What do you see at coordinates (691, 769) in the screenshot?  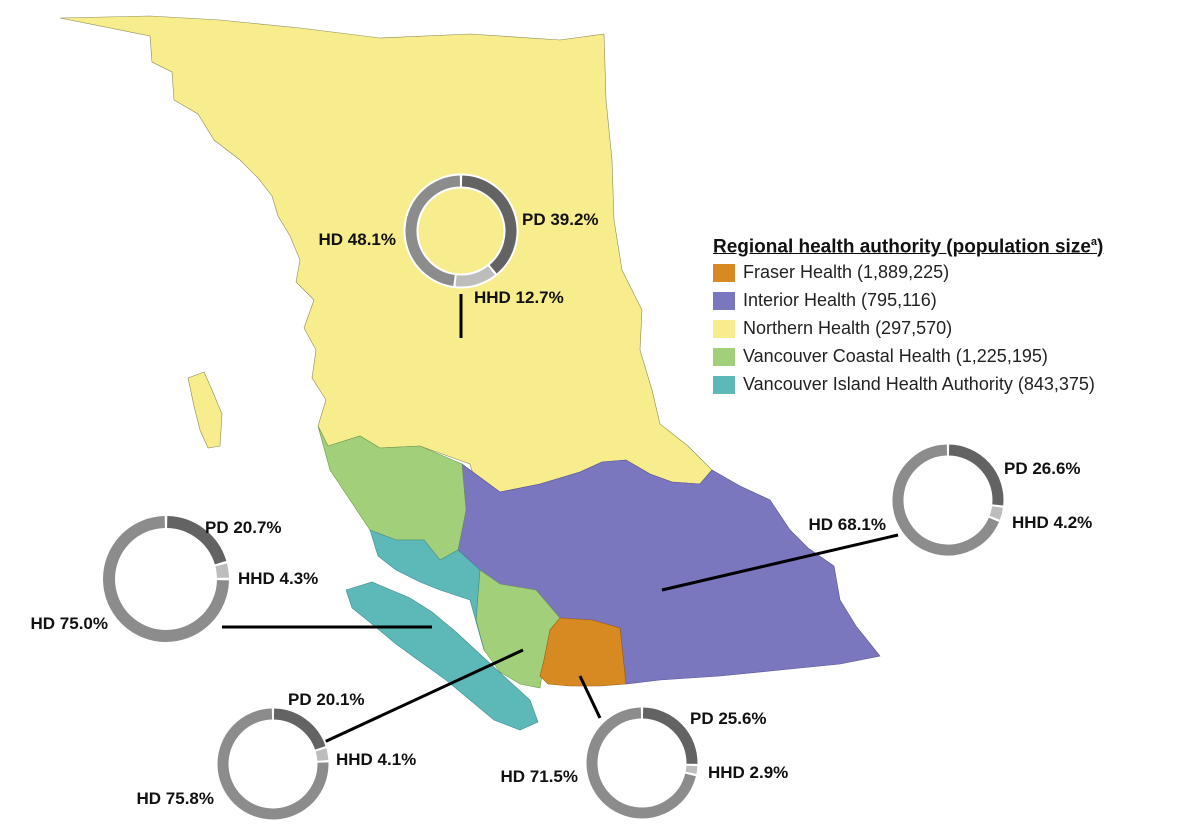 I see `donut-slice-fraser-hhd` at bounding box center [691, 769].